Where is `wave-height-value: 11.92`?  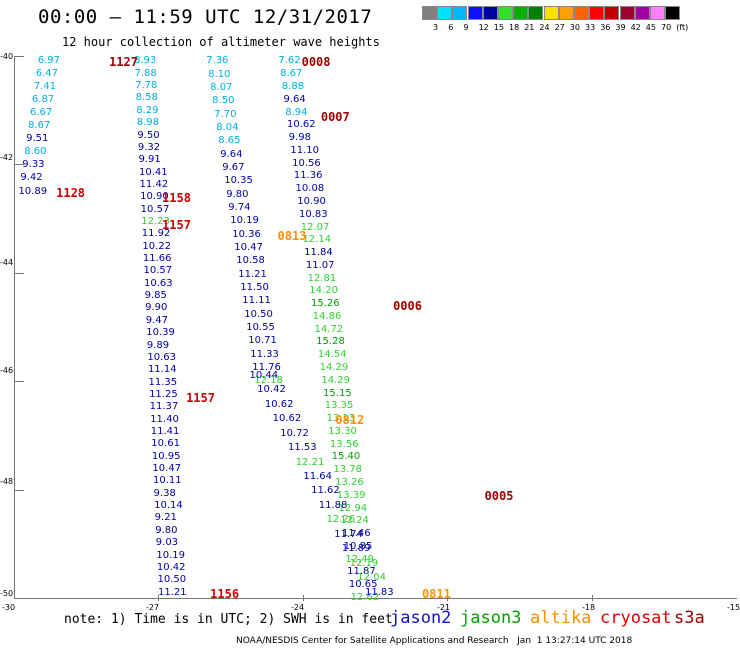
wave-height-value: 11.92 is located at coordinates (156, 234).